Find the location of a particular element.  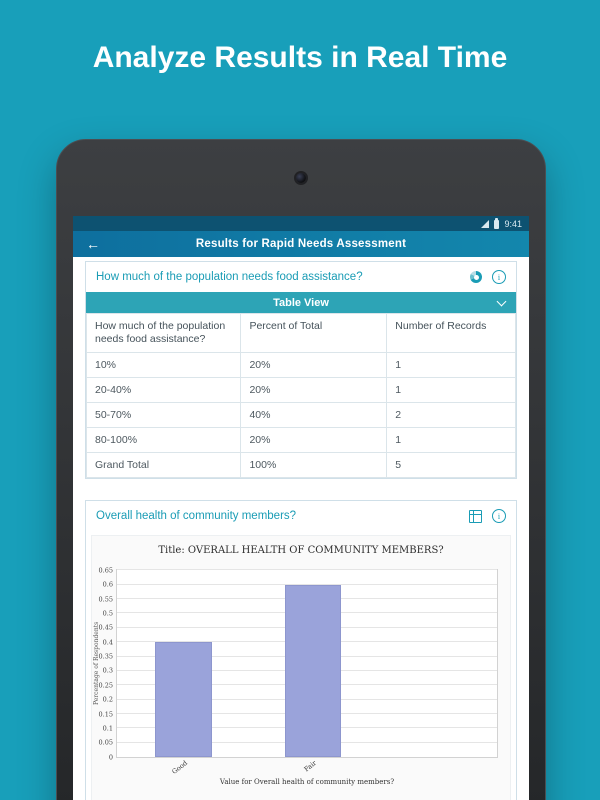

question-row: Overall health of community members? is located at coordinates (301, 516).